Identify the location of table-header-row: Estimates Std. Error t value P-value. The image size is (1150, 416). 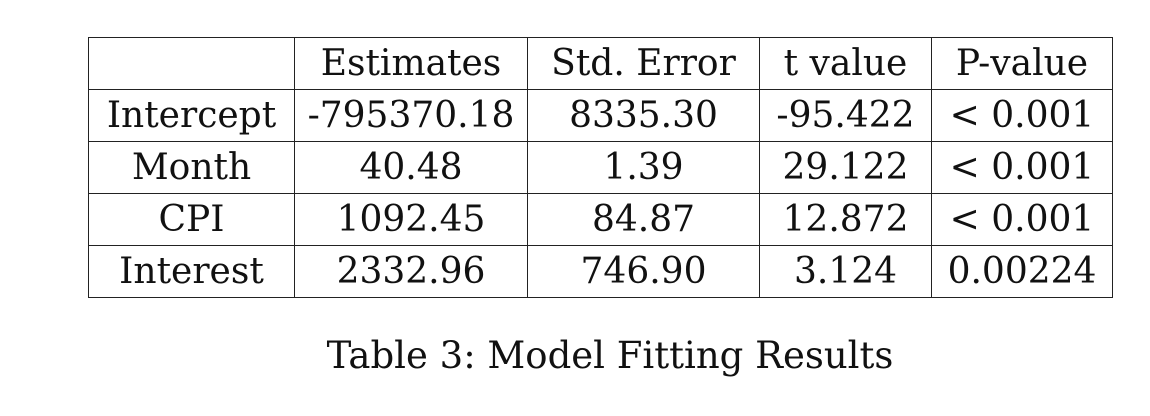
(600, 63).